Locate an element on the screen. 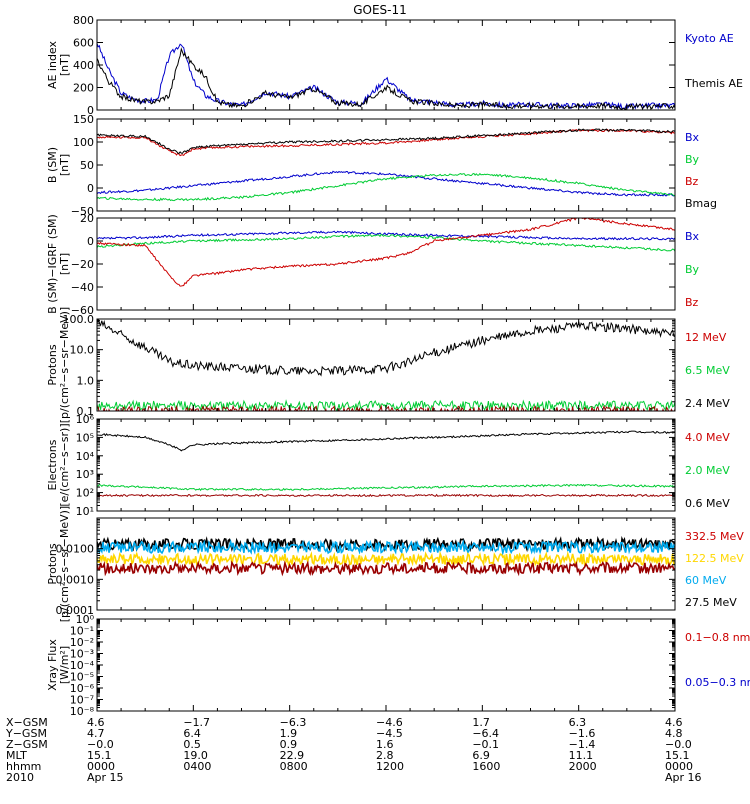 The width and height of the screenshot is (750, 804). ephemeris-value: 6.4 is located at coordinates (192, 733).